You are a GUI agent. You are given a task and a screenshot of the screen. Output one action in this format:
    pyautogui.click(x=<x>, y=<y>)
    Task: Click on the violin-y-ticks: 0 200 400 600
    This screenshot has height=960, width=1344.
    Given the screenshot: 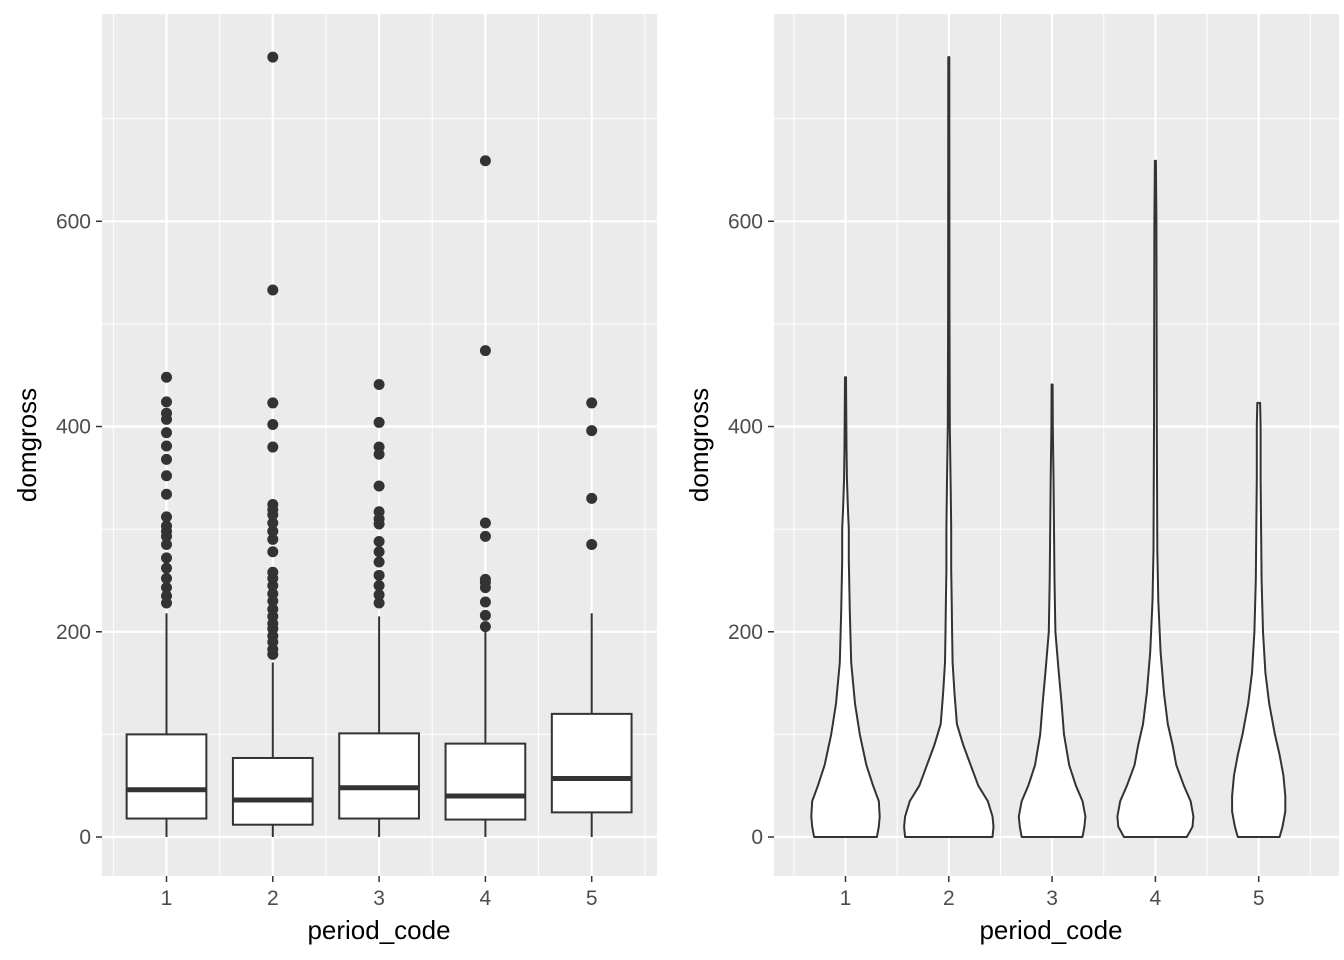 What is the action you would take?
    pyautogui.click(x=751, y=529)
    